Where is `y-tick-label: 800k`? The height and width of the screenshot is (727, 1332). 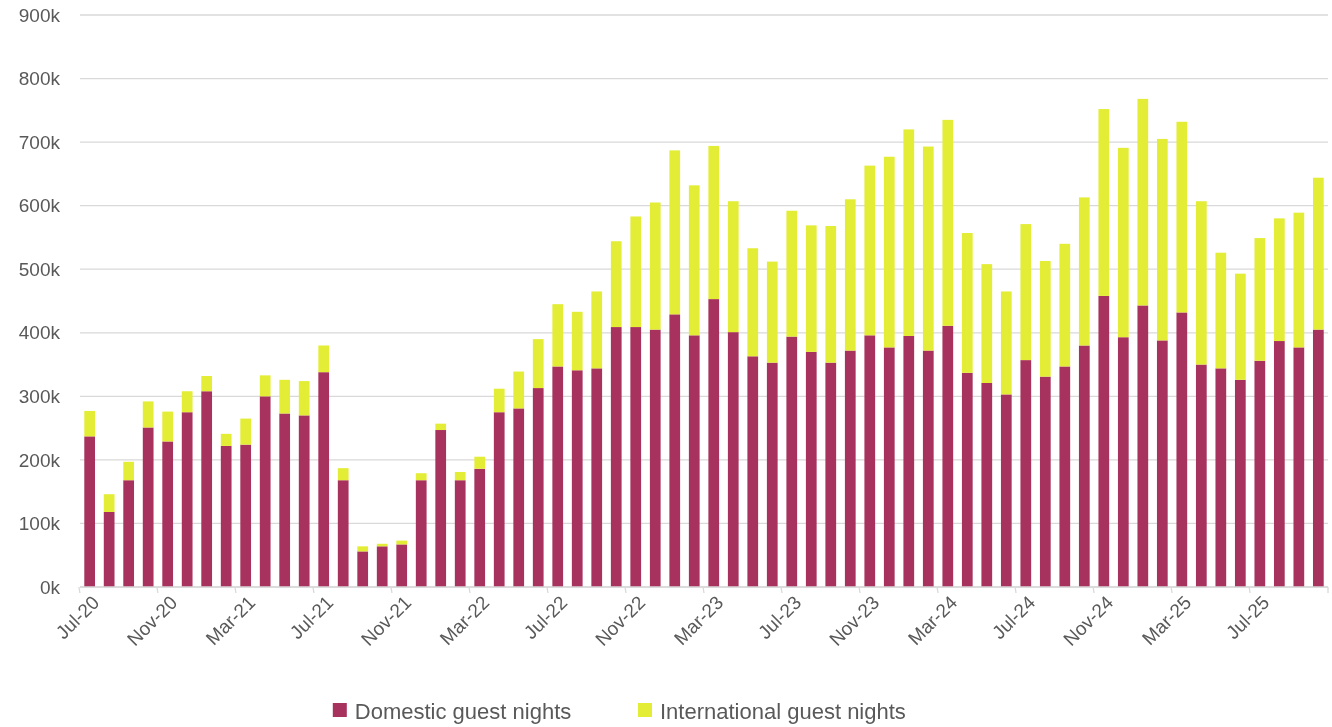 y-tick-label: 800k is located at coordinates (39, 79).